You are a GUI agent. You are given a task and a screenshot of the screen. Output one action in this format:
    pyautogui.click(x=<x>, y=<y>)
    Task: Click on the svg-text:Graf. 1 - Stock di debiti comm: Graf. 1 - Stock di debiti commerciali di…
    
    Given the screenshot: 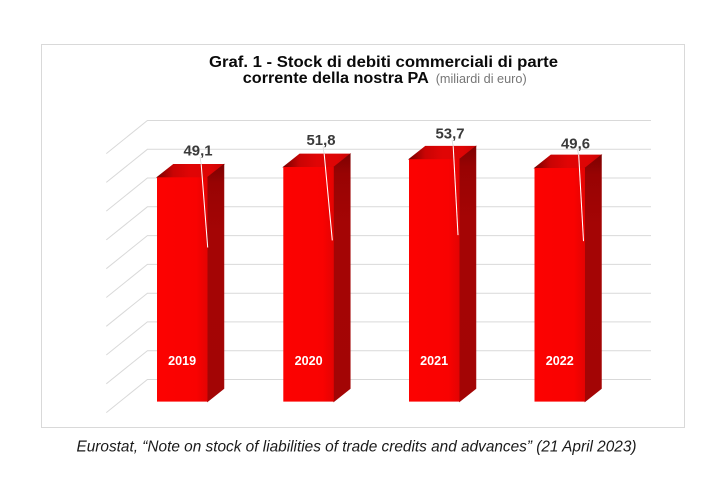 What is the action you would take?
    pyautogui.click(x=383, y=62)
    